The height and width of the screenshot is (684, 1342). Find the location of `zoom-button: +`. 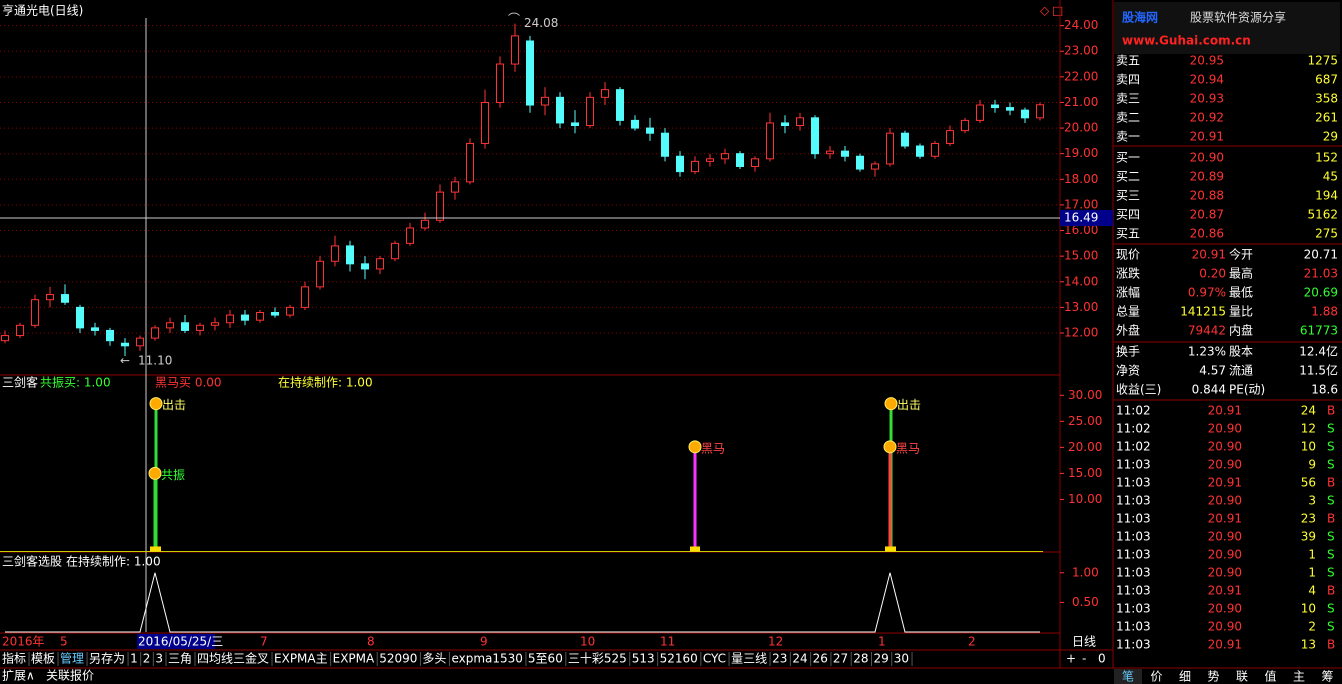

zoom-button: + is located at coordinates (1071, 659).